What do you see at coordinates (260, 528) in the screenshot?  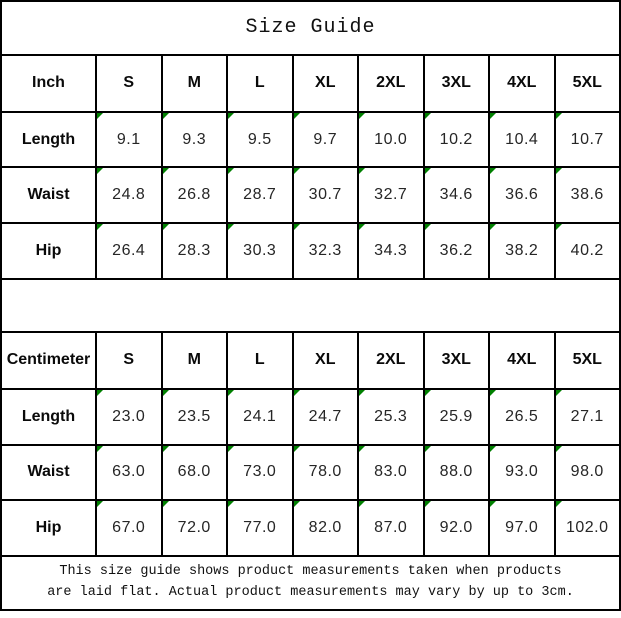 I see `measurement-cell: 77.0` at bounding box center [260, 528].